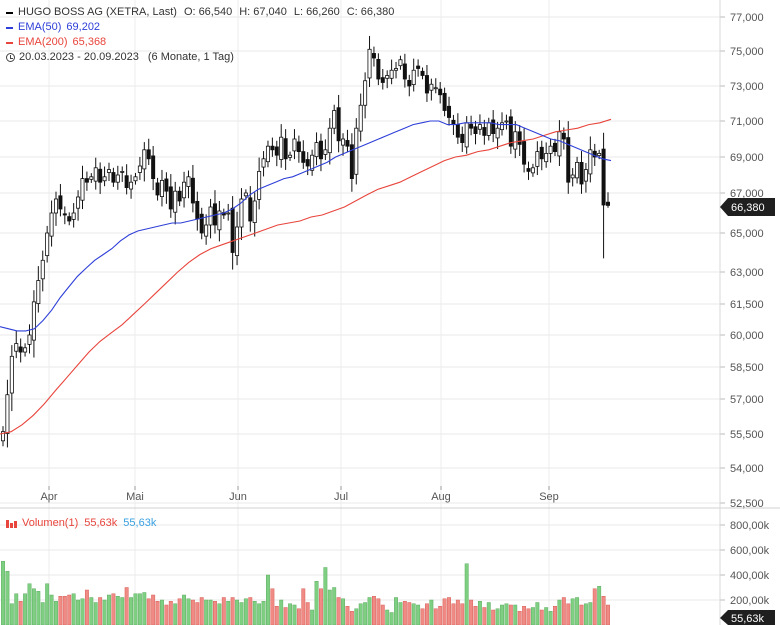 The height and width of the screenshot is (625, 780). I want to click on price-tick-label: 65,000, so click(747, 234).